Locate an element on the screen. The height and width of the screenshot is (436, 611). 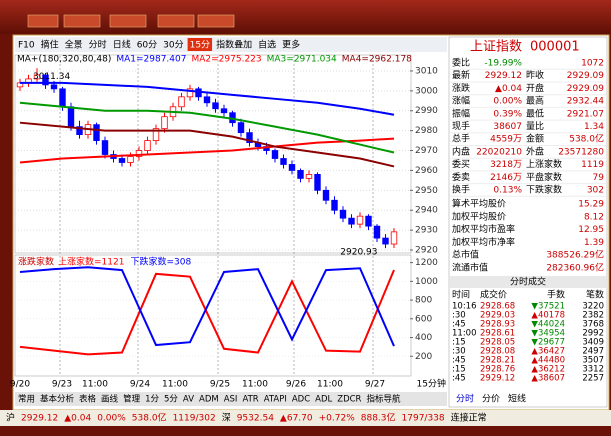
bottom-tab: ADM is located at coordinates (209, 400).